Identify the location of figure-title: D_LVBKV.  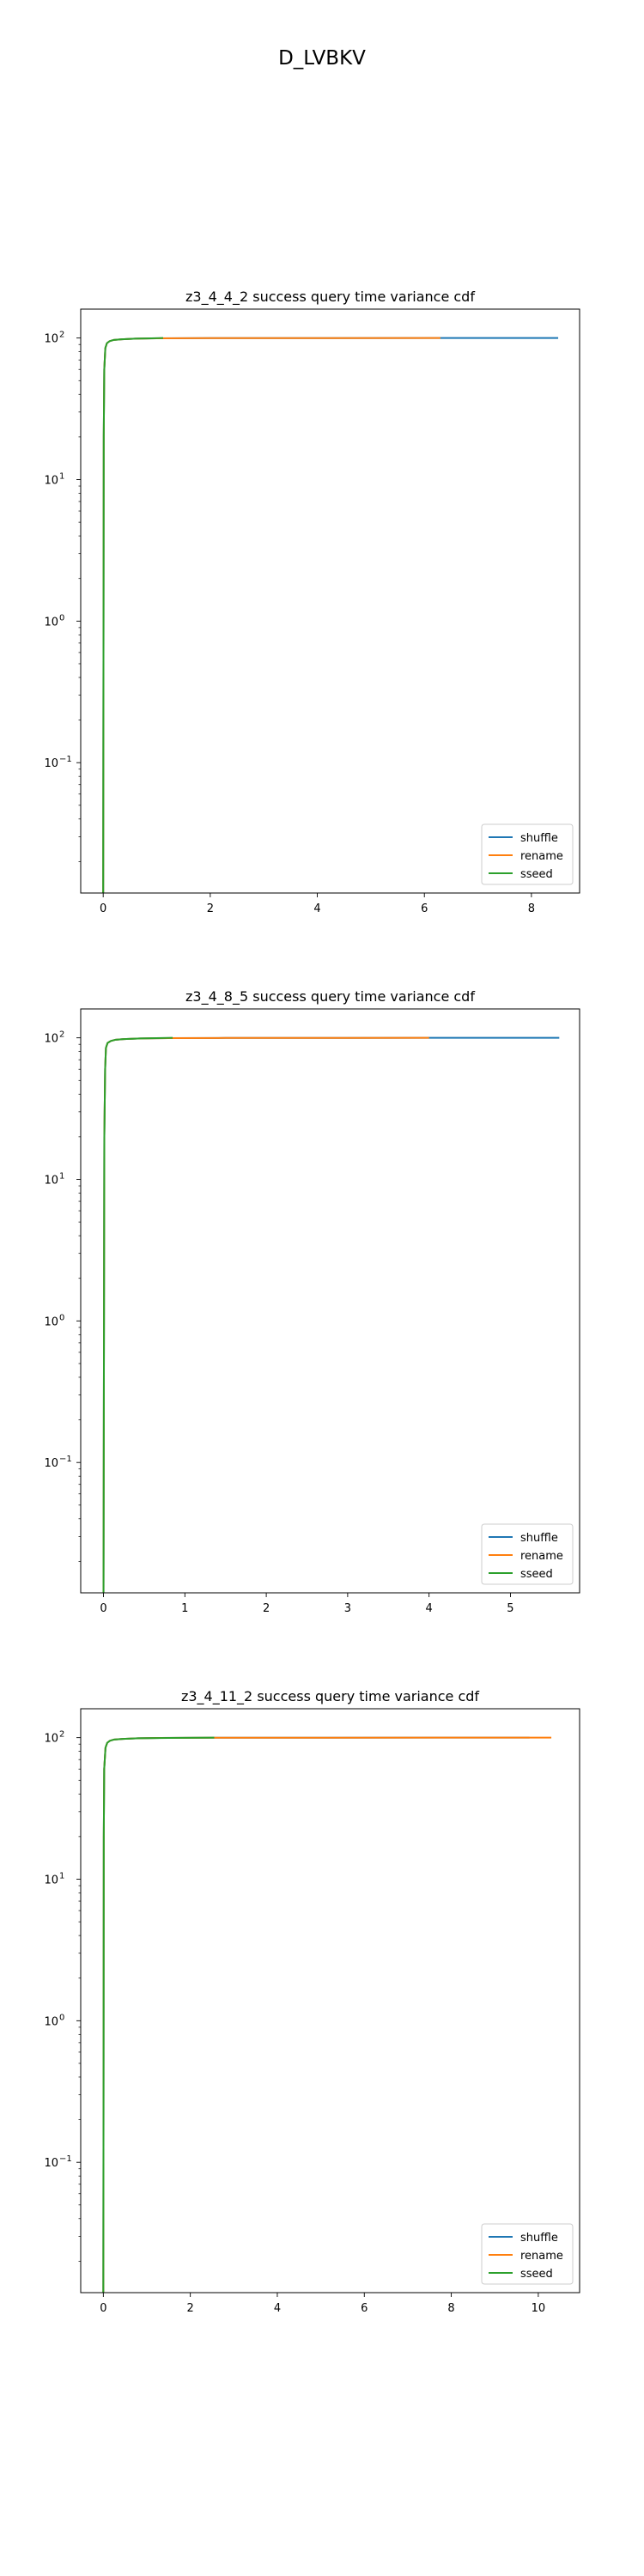
(322, 59).